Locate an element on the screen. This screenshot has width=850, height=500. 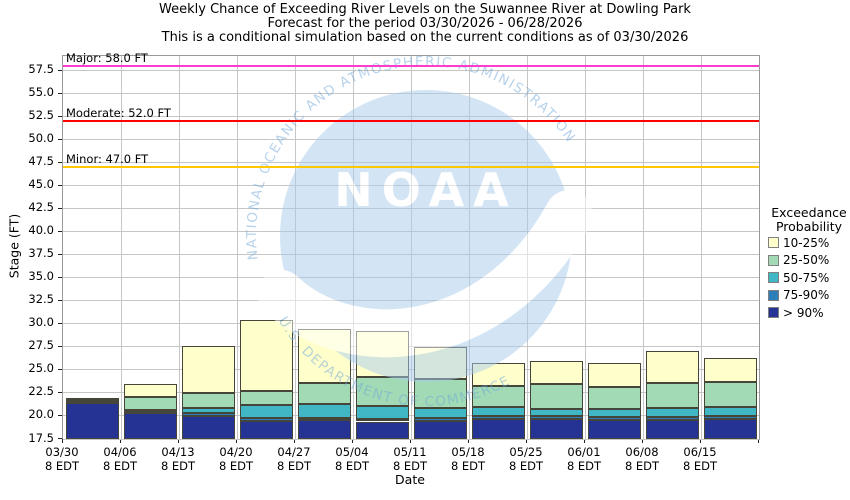
legend-item-label: 10-25% is located at coordinates (806, 242).